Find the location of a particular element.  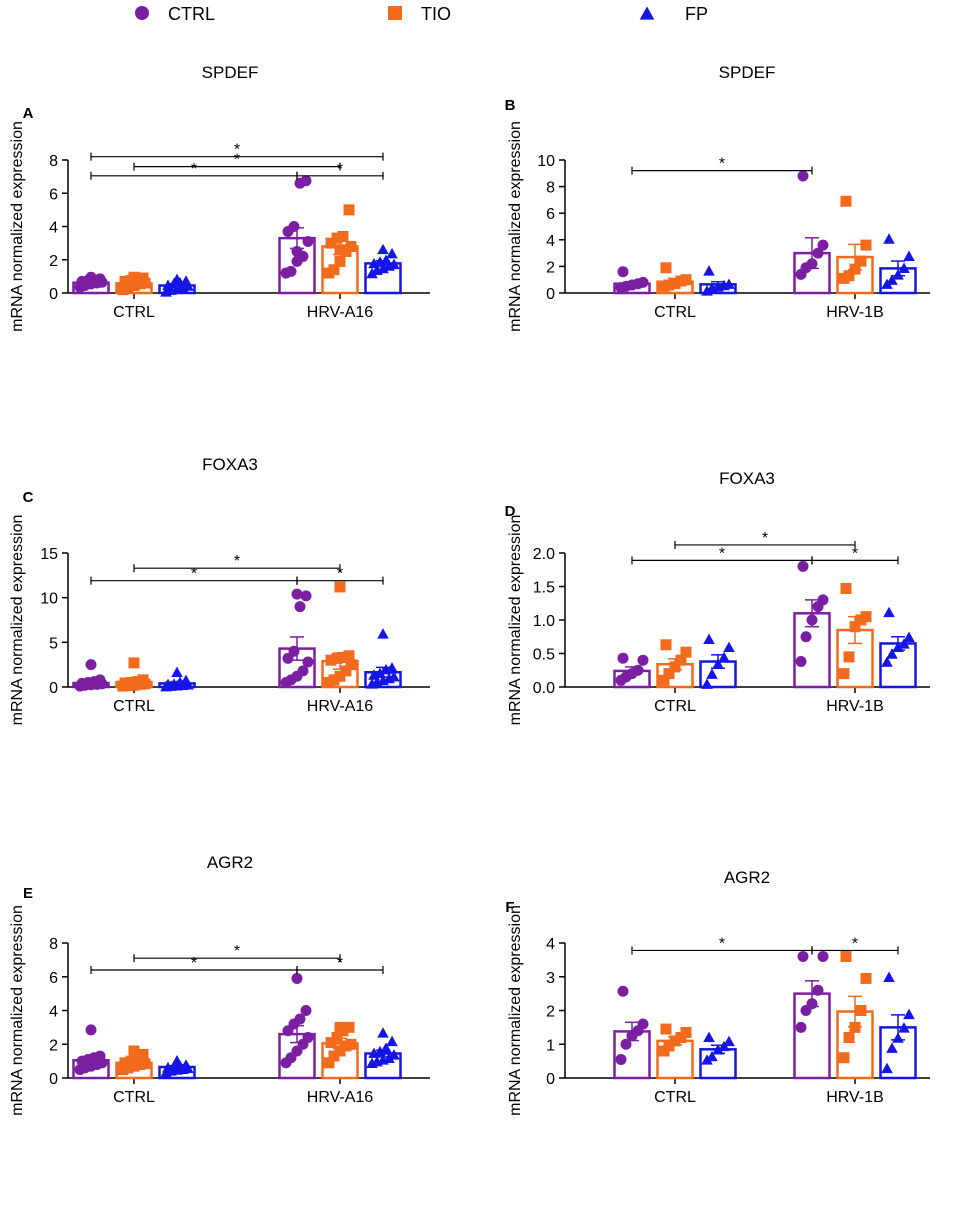

x-tick-label: HRV-1B is located at coordinates (855, 706).